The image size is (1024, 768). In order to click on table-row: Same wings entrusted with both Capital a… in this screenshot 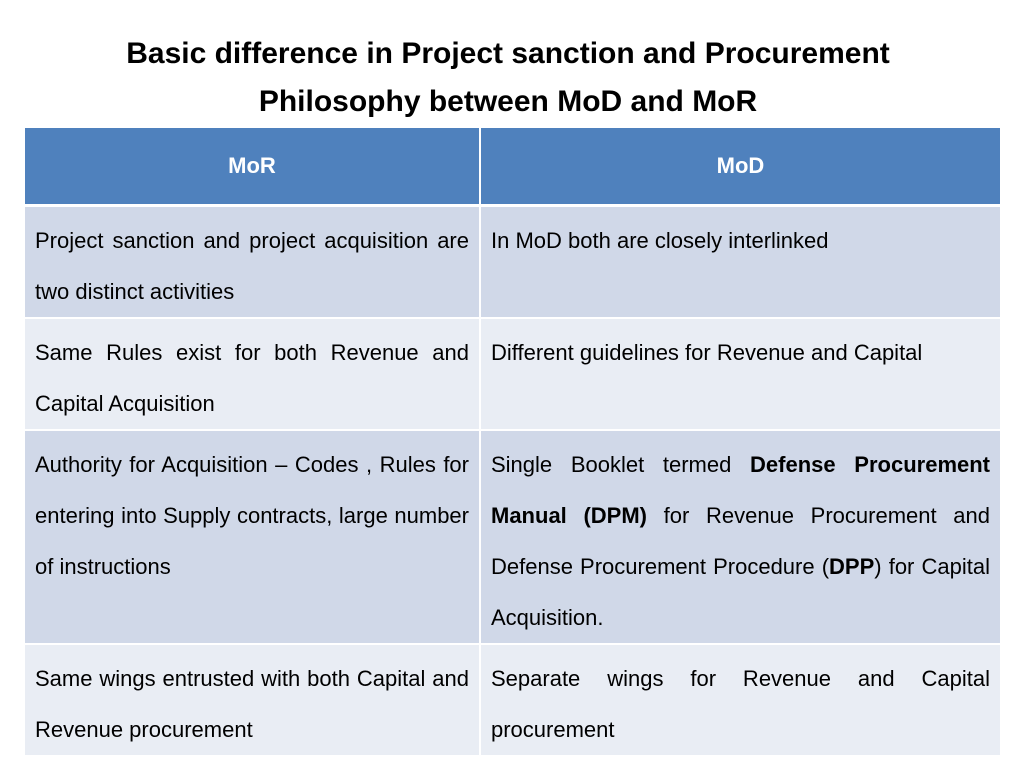, I will do `click(512, 699)`.